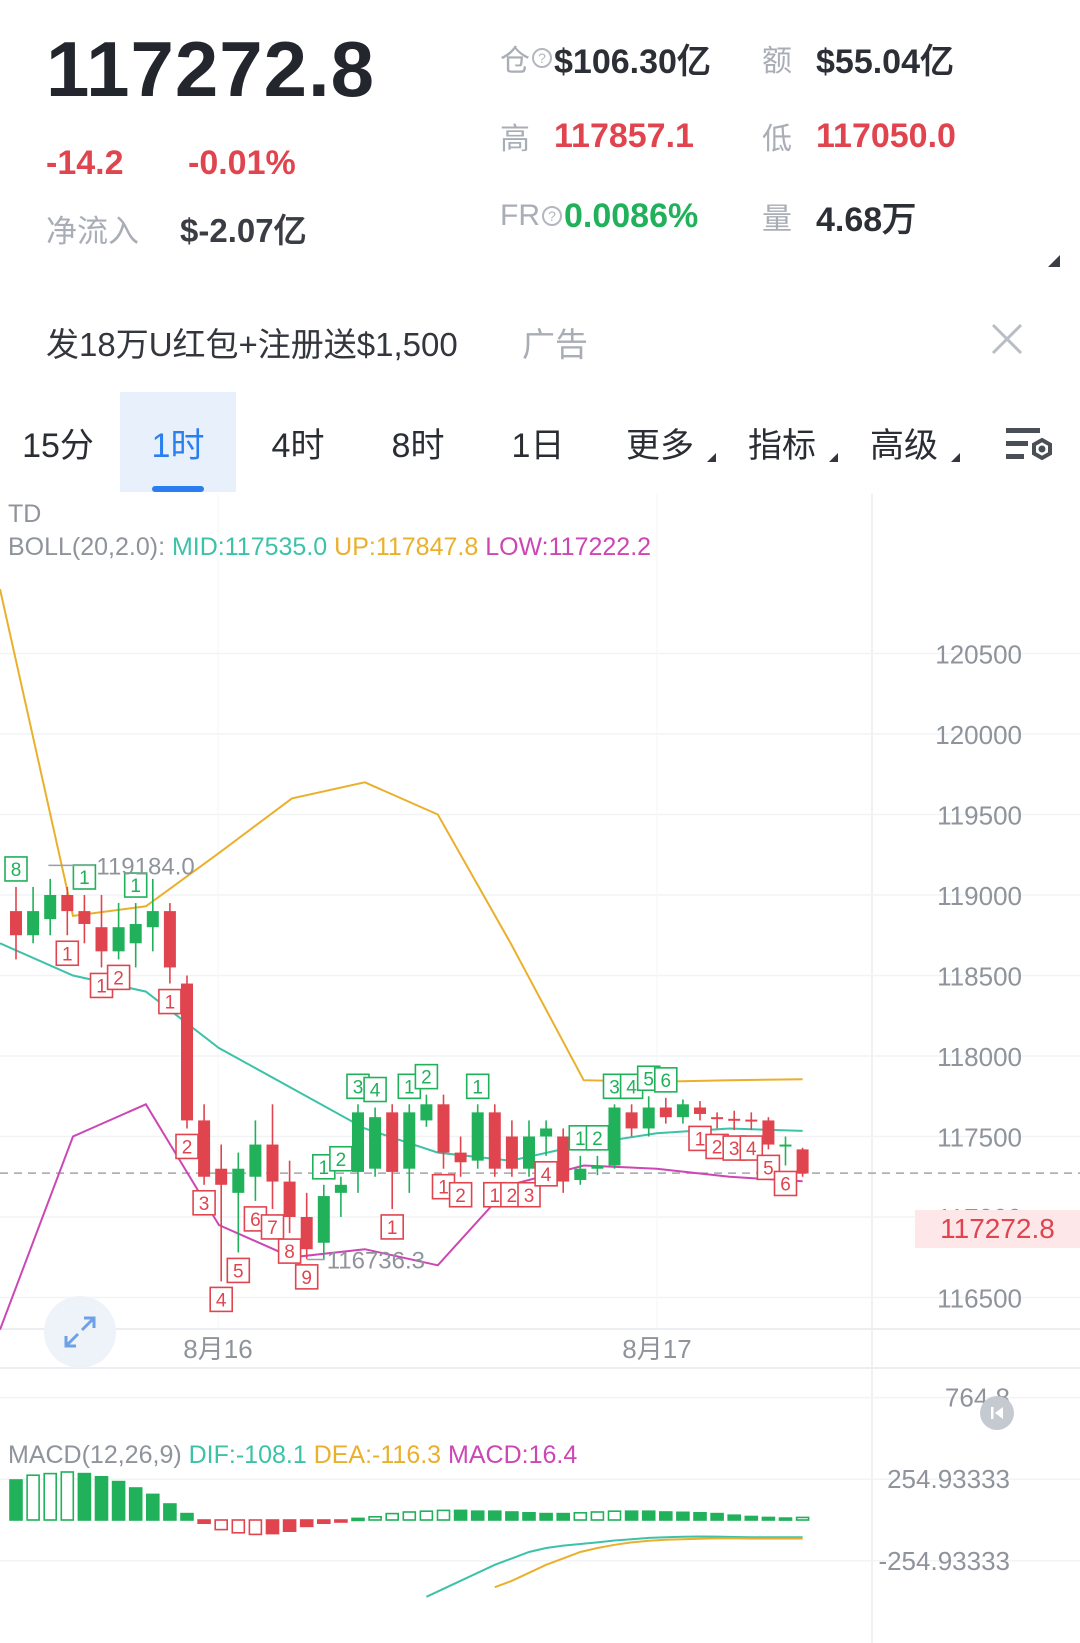 This screenshot has height=1643, width=1080. I want to click on tab-4h: 4时, so click(298, 442).